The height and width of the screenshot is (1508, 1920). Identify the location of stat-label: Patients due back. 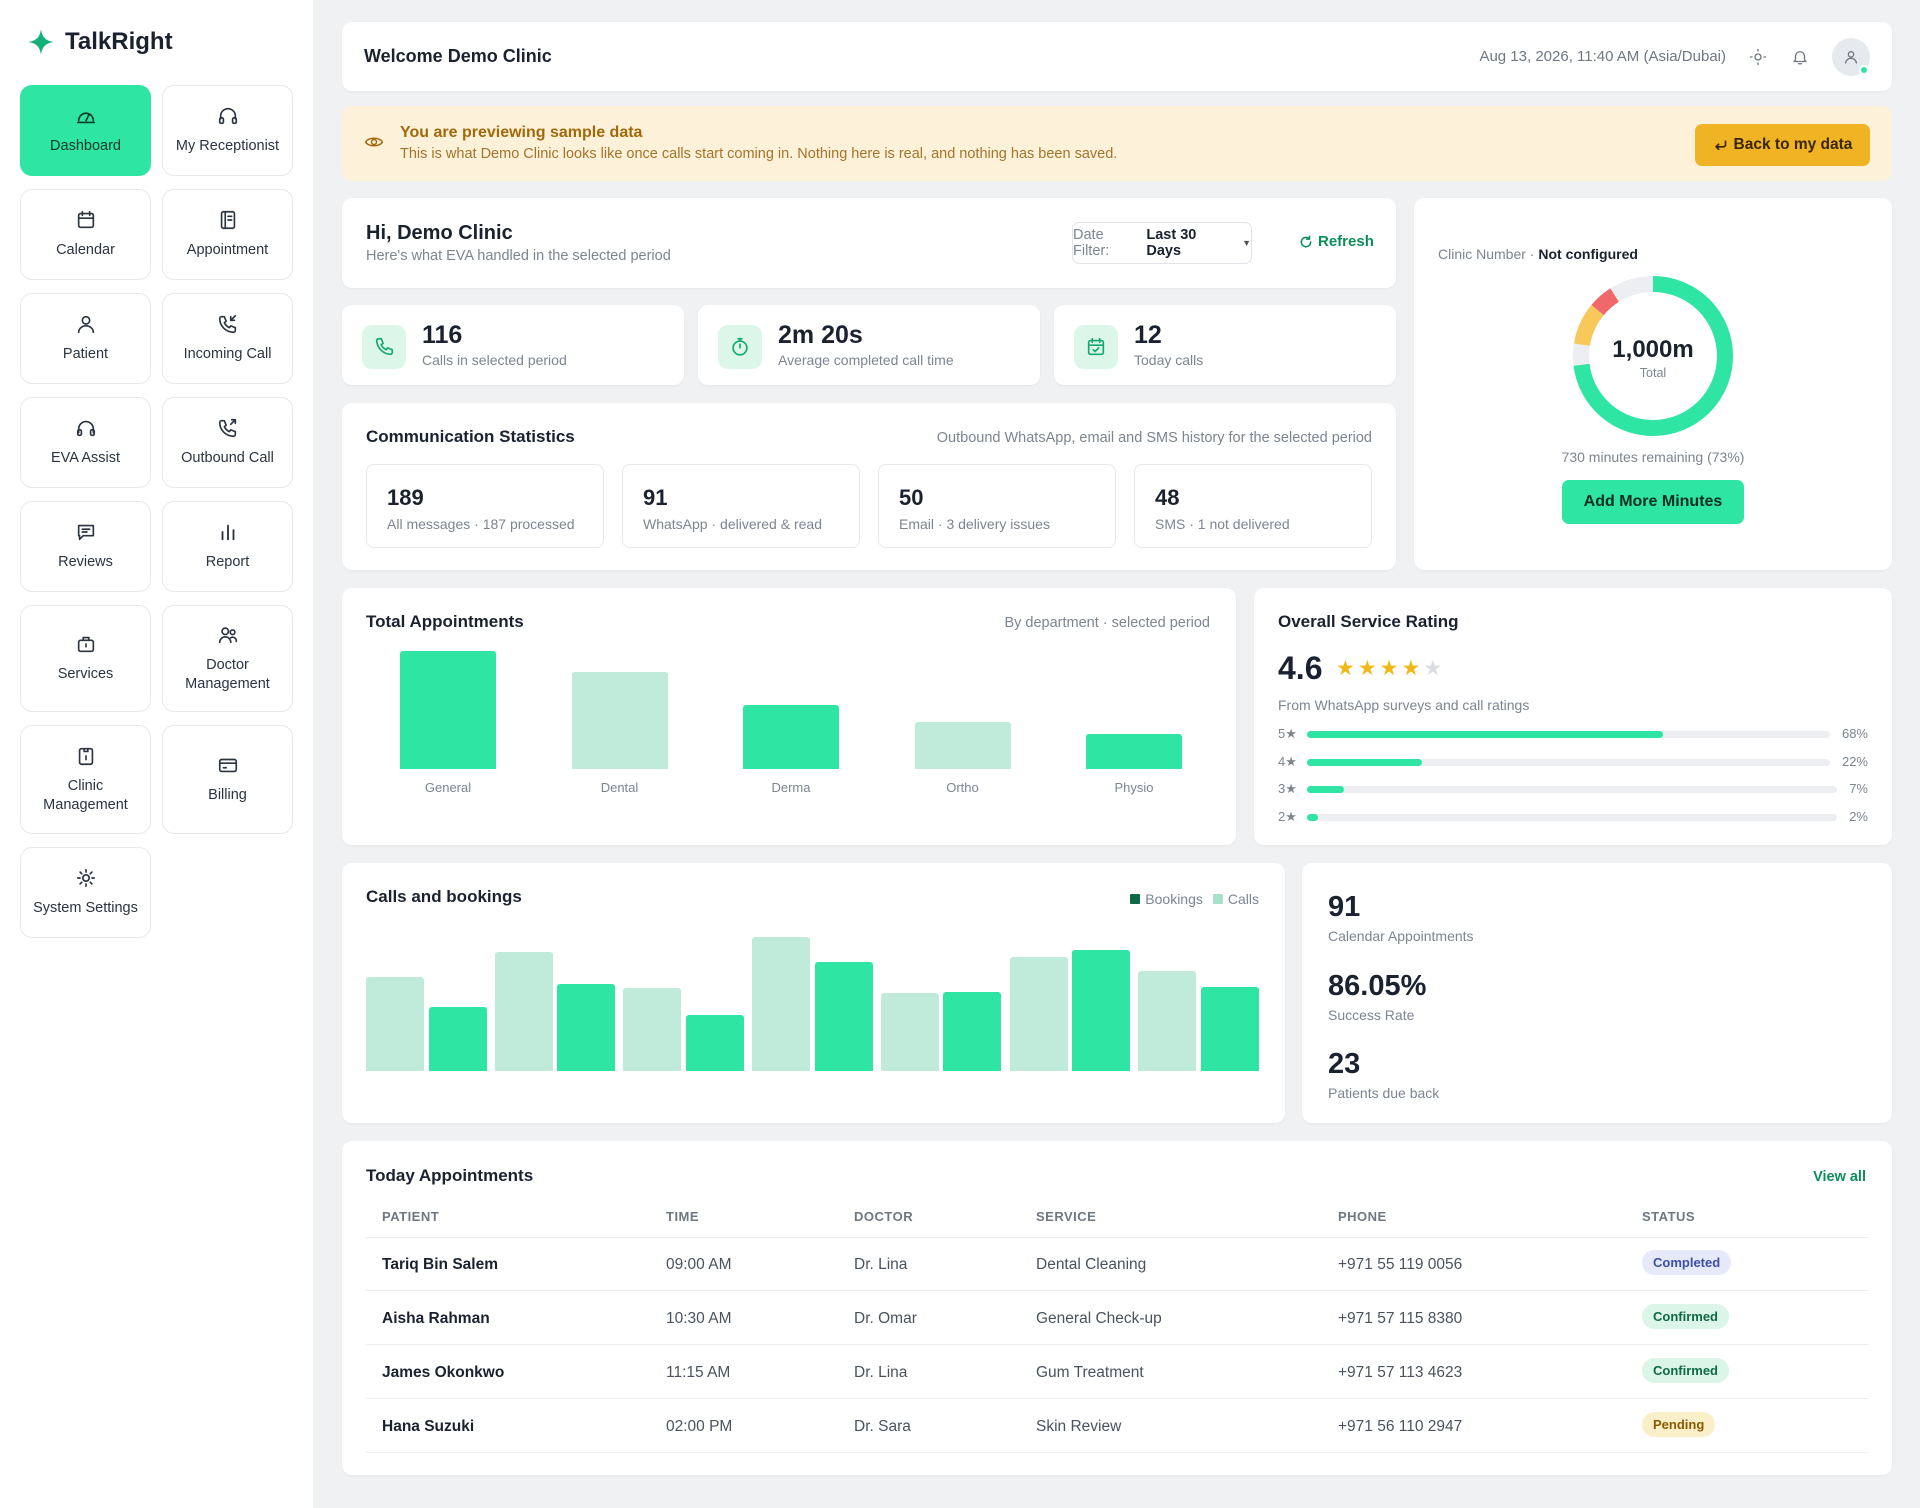
(1384, 1093).